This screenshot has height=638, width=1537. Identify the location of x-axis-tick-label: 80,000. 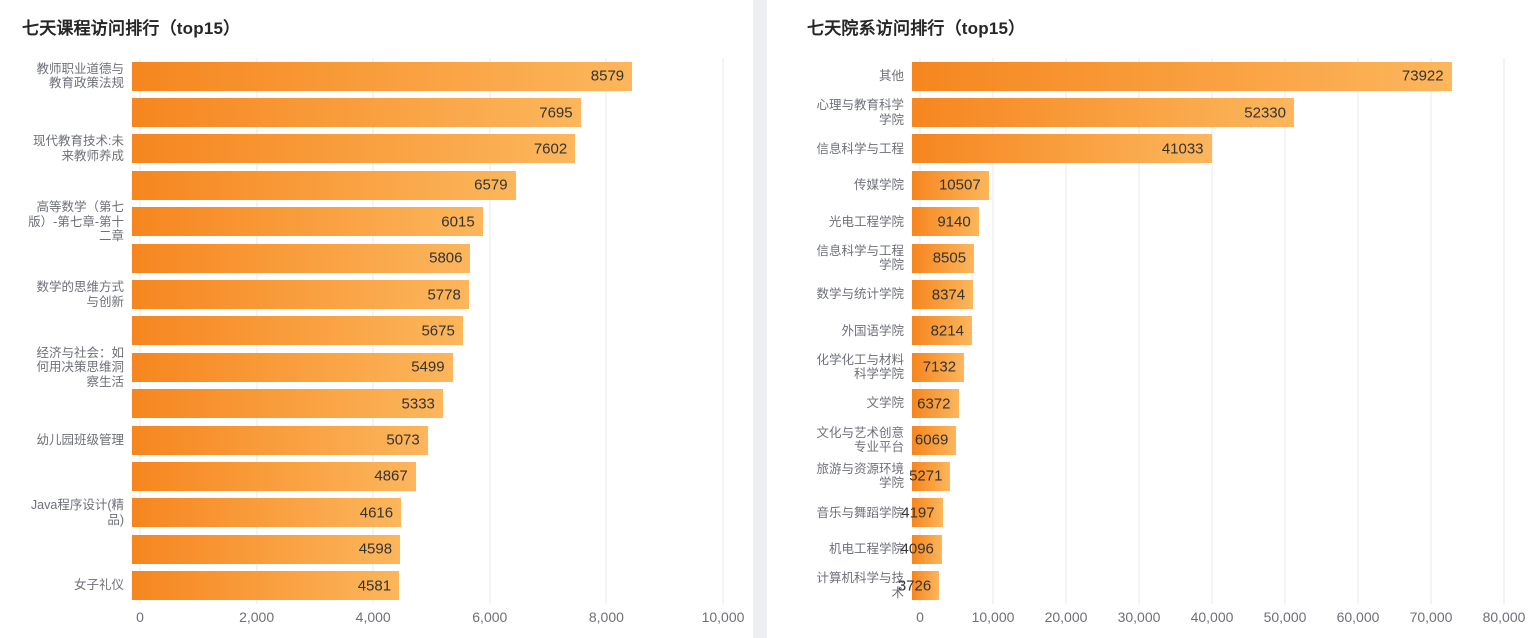
(1504, 617).